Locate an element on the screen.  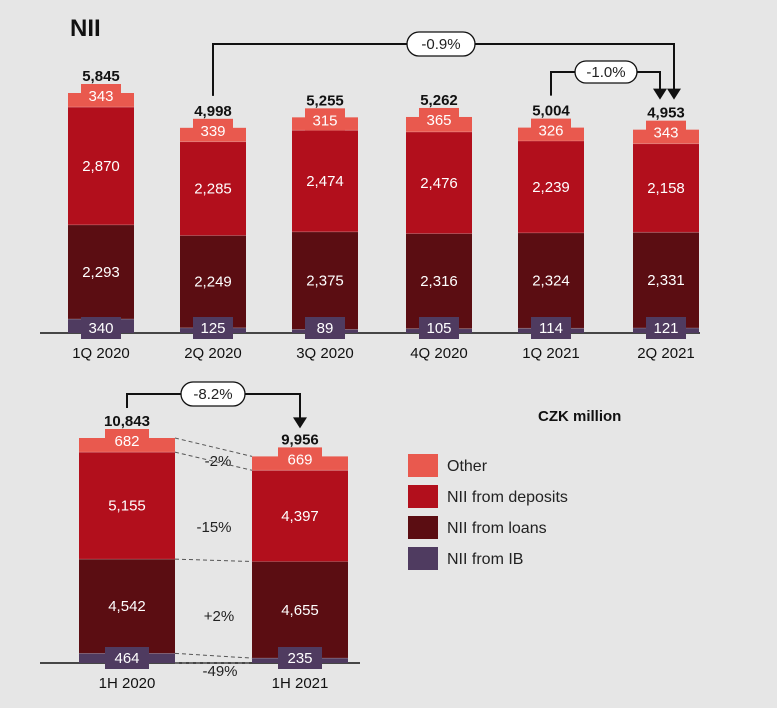
segment-label-ib: 235 is located at coordinates (299, 658).